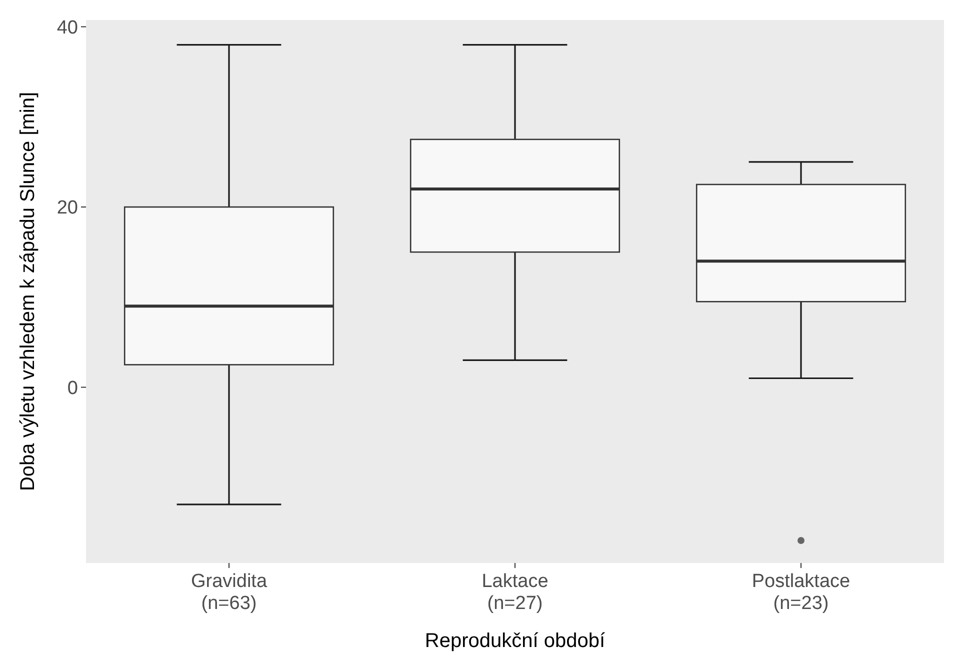 This screenshot has width=964, height=662. I want to click on y-tick-label: 0, so click(72, 388).